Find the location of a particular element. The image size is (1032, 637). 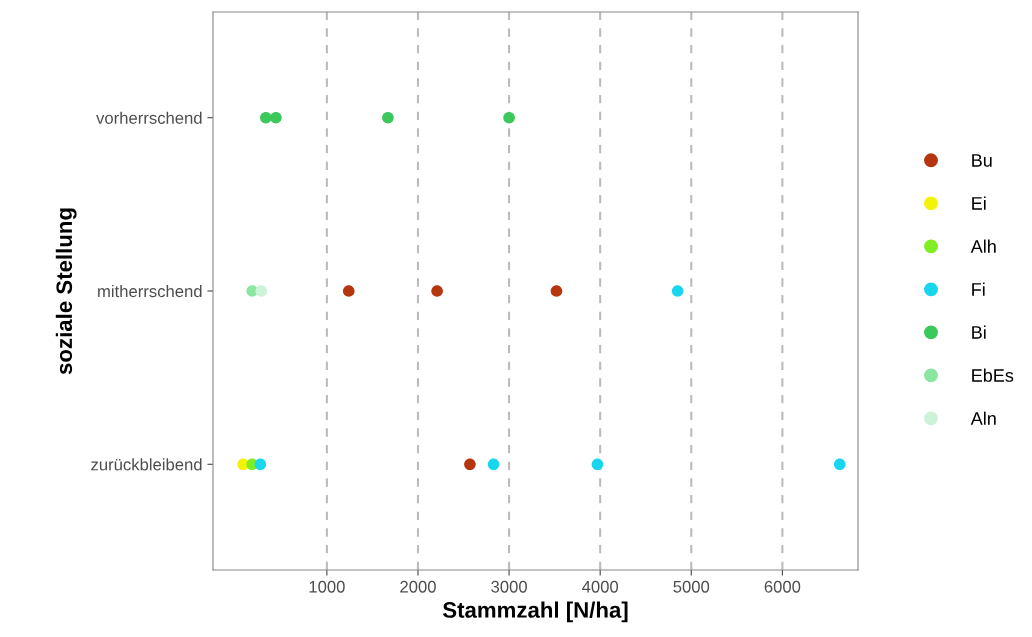

x-tick-label: 6000 is located at coordinates (782, 586).